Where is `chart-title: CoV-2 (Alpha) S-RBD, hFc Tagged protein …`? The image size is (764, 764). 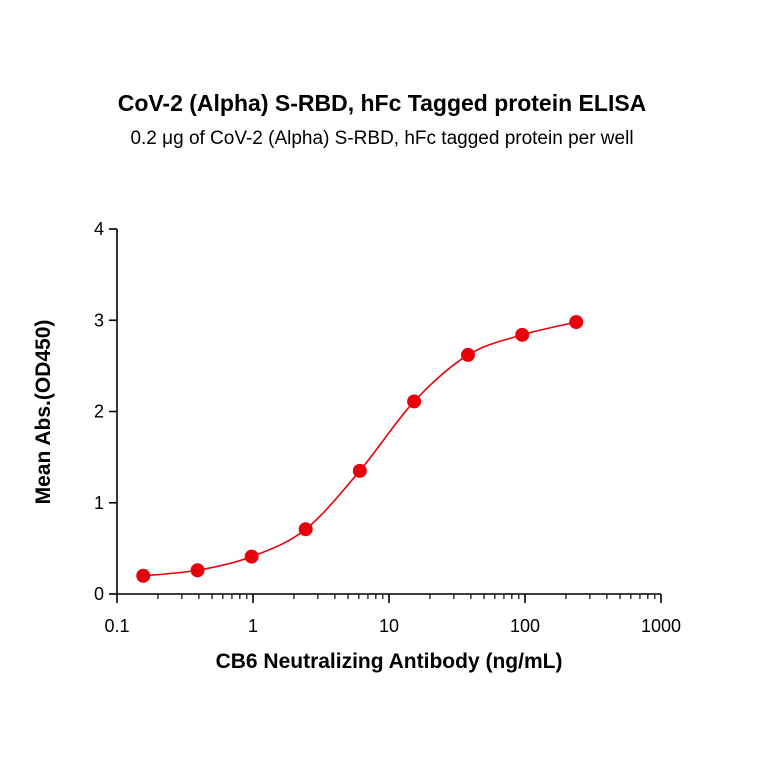
chart-title: CoV-2 (Alpha) S-RBD, hFc Tagged protein … is located at coordinates (382, 103).